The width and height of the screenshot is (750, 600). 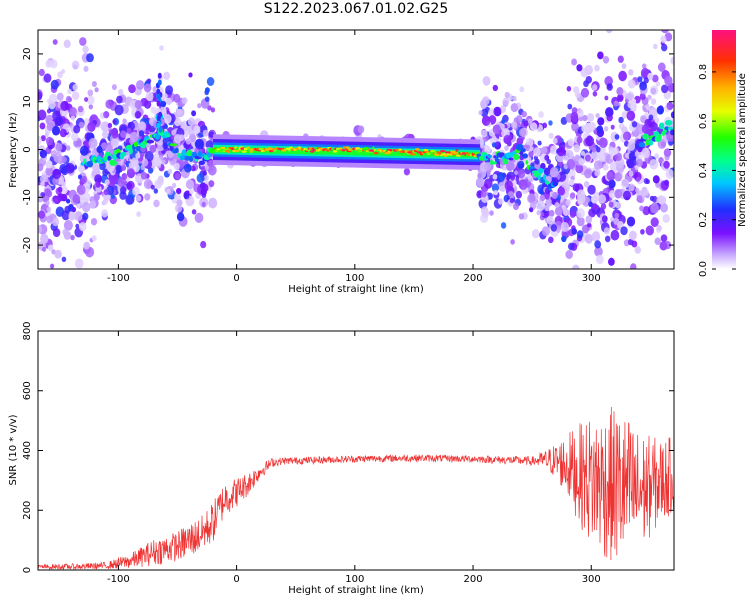 I want to click on y-tick-label: 0, so click(x=27, y=149).